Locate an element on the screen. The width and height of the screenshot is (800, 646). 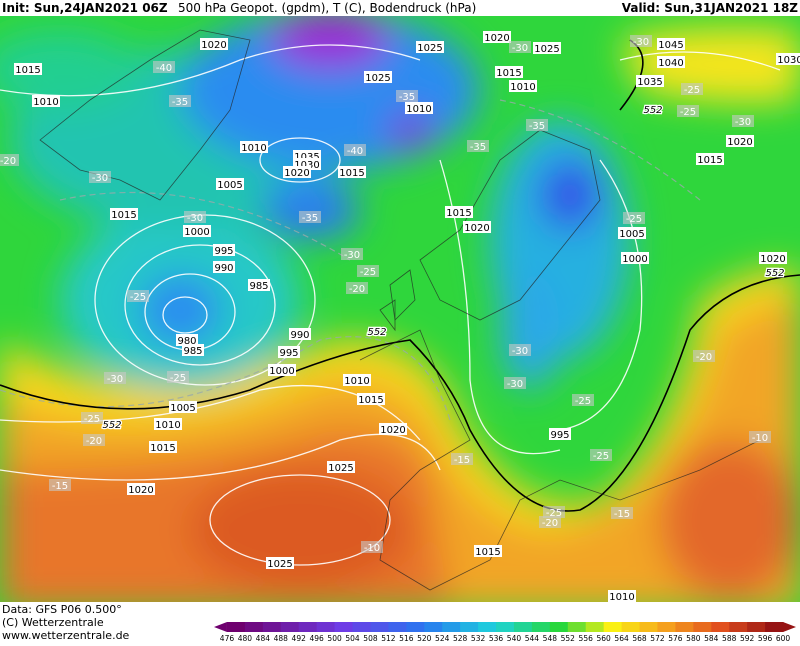
colorbar-tick-label: 508 is located at coordinates (370, 638).